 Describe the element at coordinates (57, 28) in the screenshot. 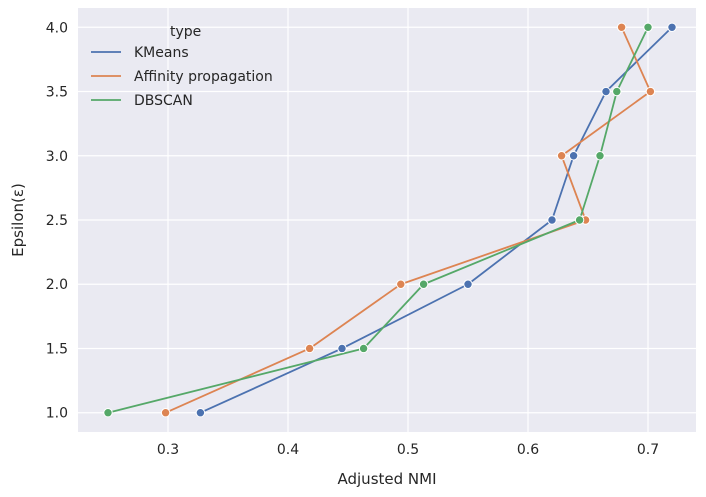

I see `y-tick-label: 4.0` at that location.